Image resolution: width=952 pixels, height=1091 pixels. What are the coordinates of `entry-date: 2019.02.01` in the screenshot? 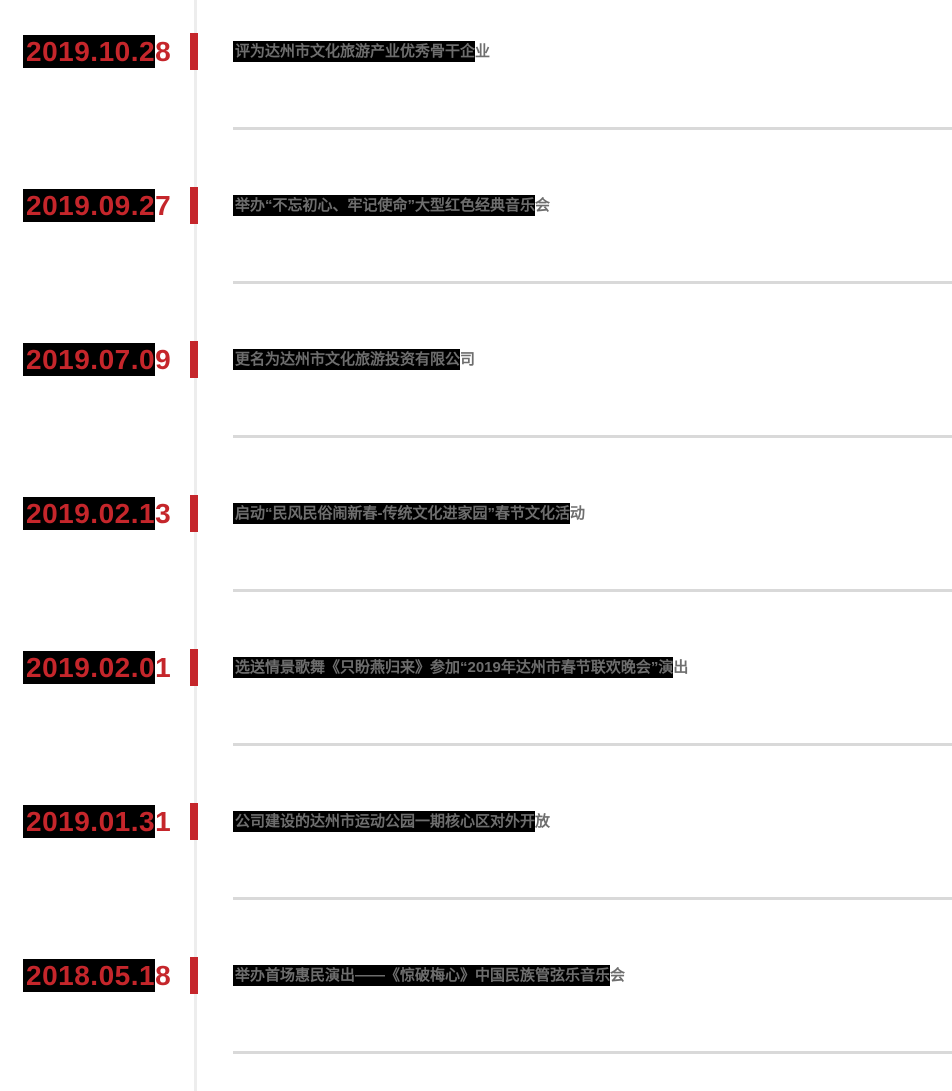 It's located at (97, 667).